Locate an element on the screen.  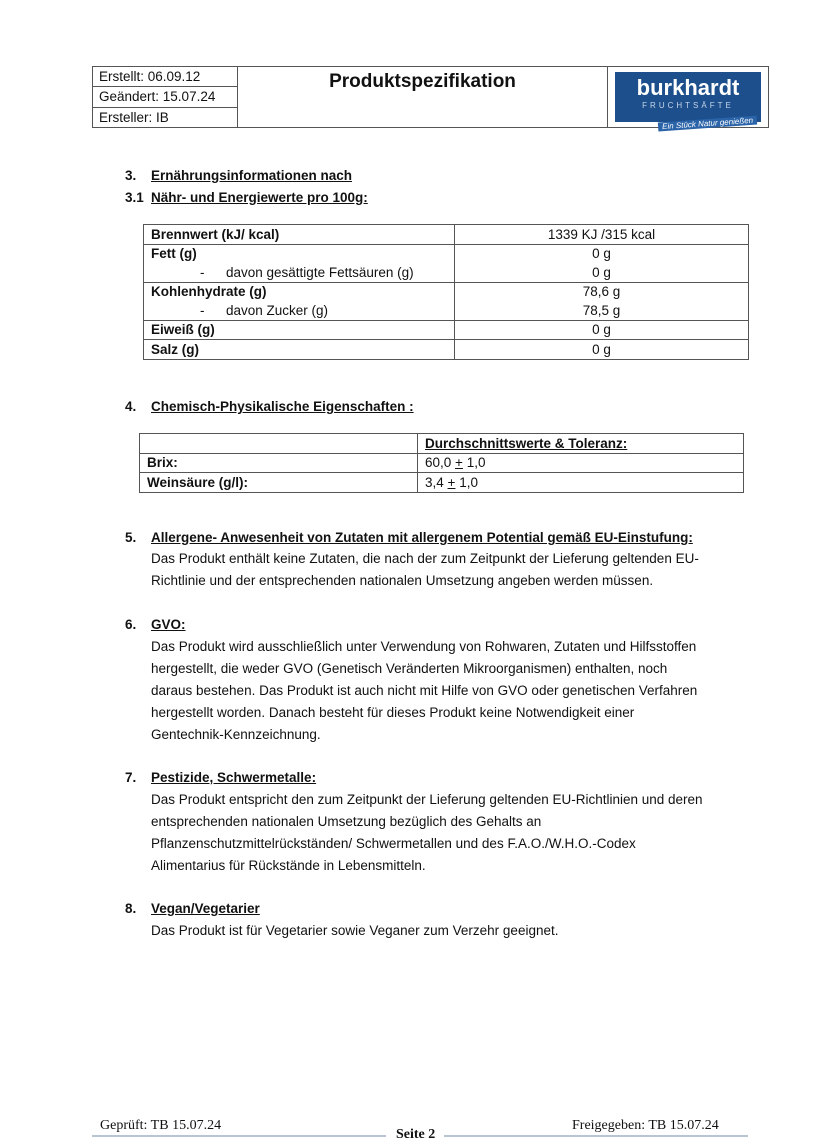
table-row: Brix: 60,0 + 1,0 is located at coordinates (441, 462).